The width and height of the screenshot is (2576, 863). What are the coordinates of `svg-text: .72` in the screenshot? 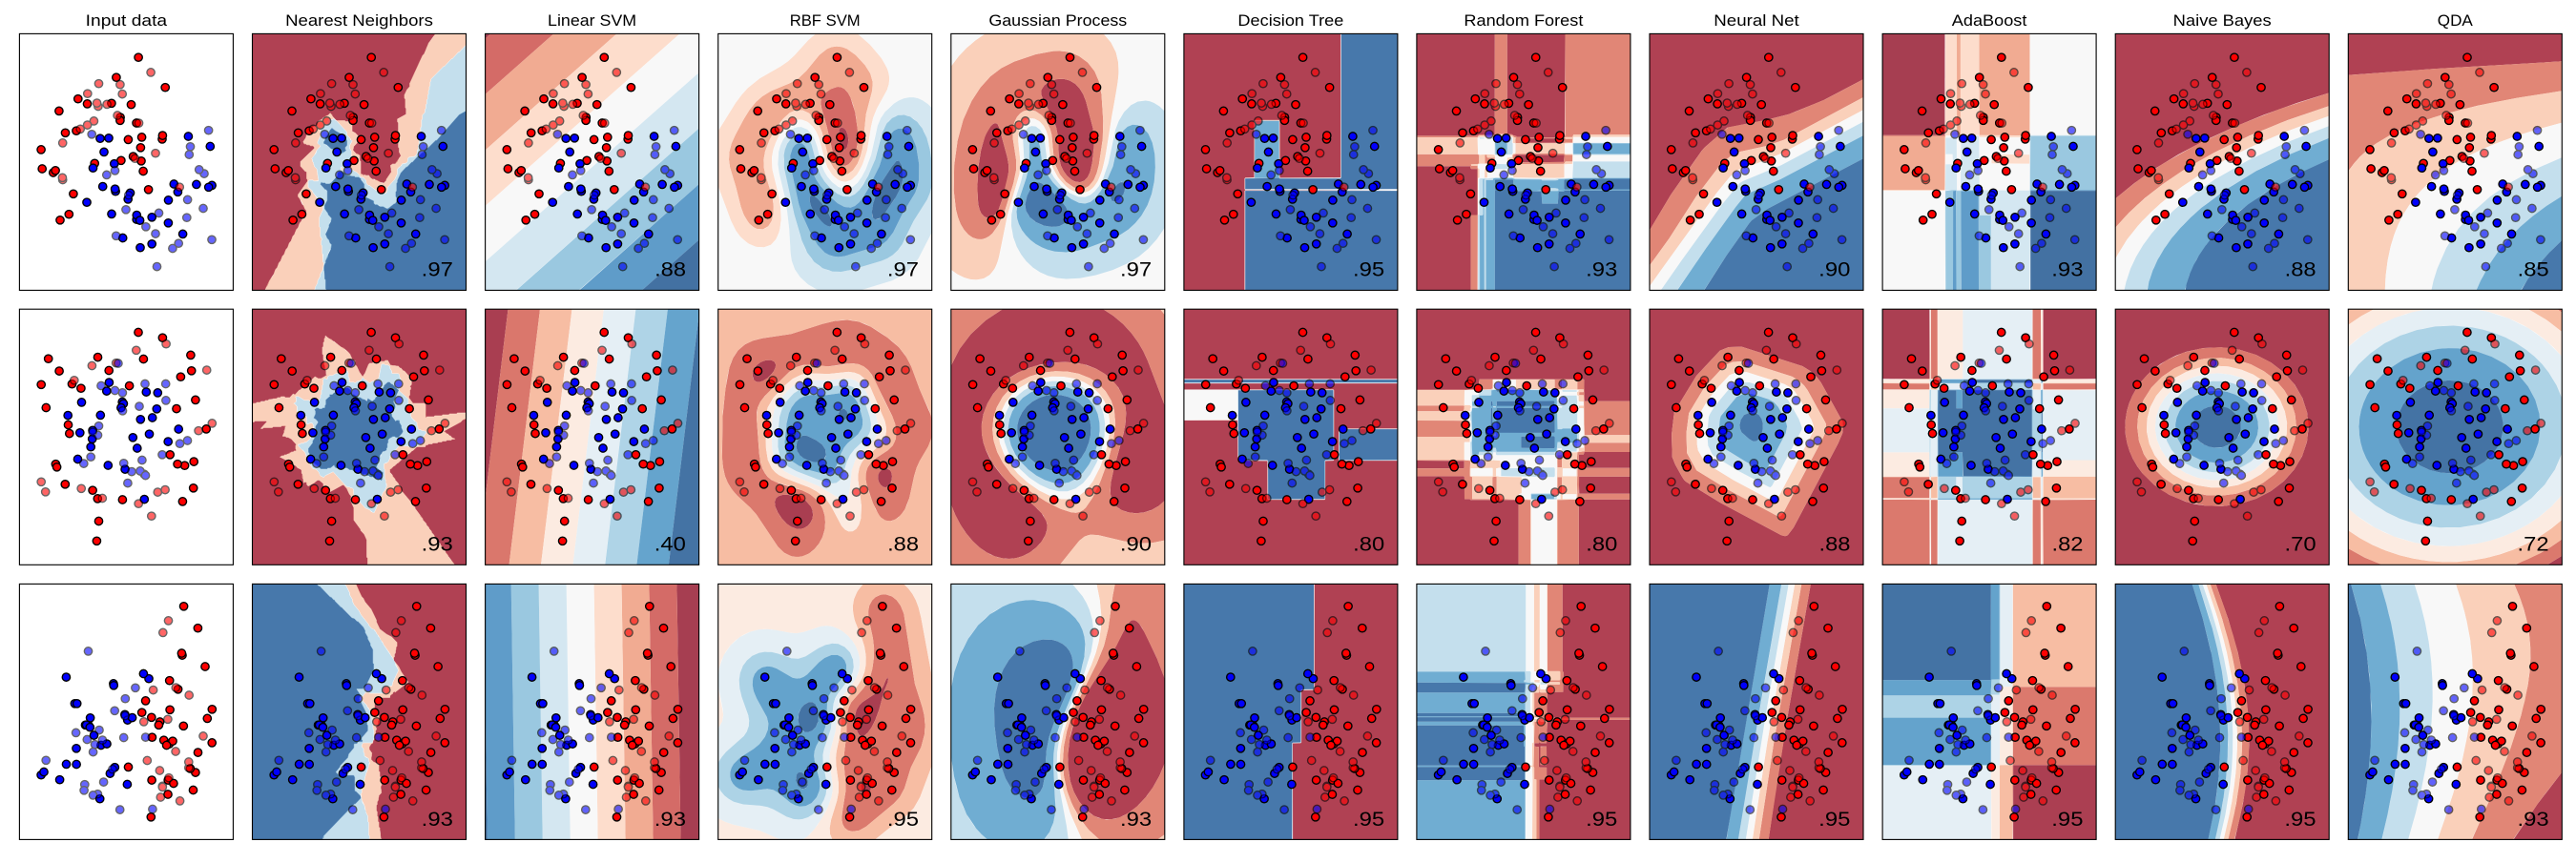 It's located at (2533, 544).